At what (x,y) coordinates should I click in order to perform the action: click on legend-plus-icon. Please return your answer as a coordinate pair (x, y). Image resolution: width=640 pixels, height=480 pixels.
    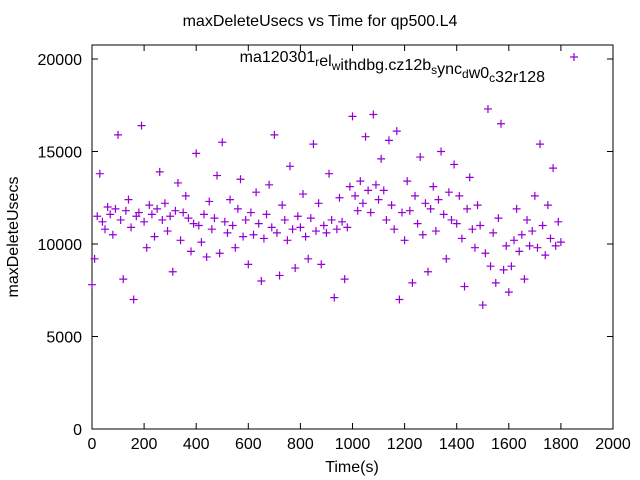
    Looking at the image, I should click on (574, 57).